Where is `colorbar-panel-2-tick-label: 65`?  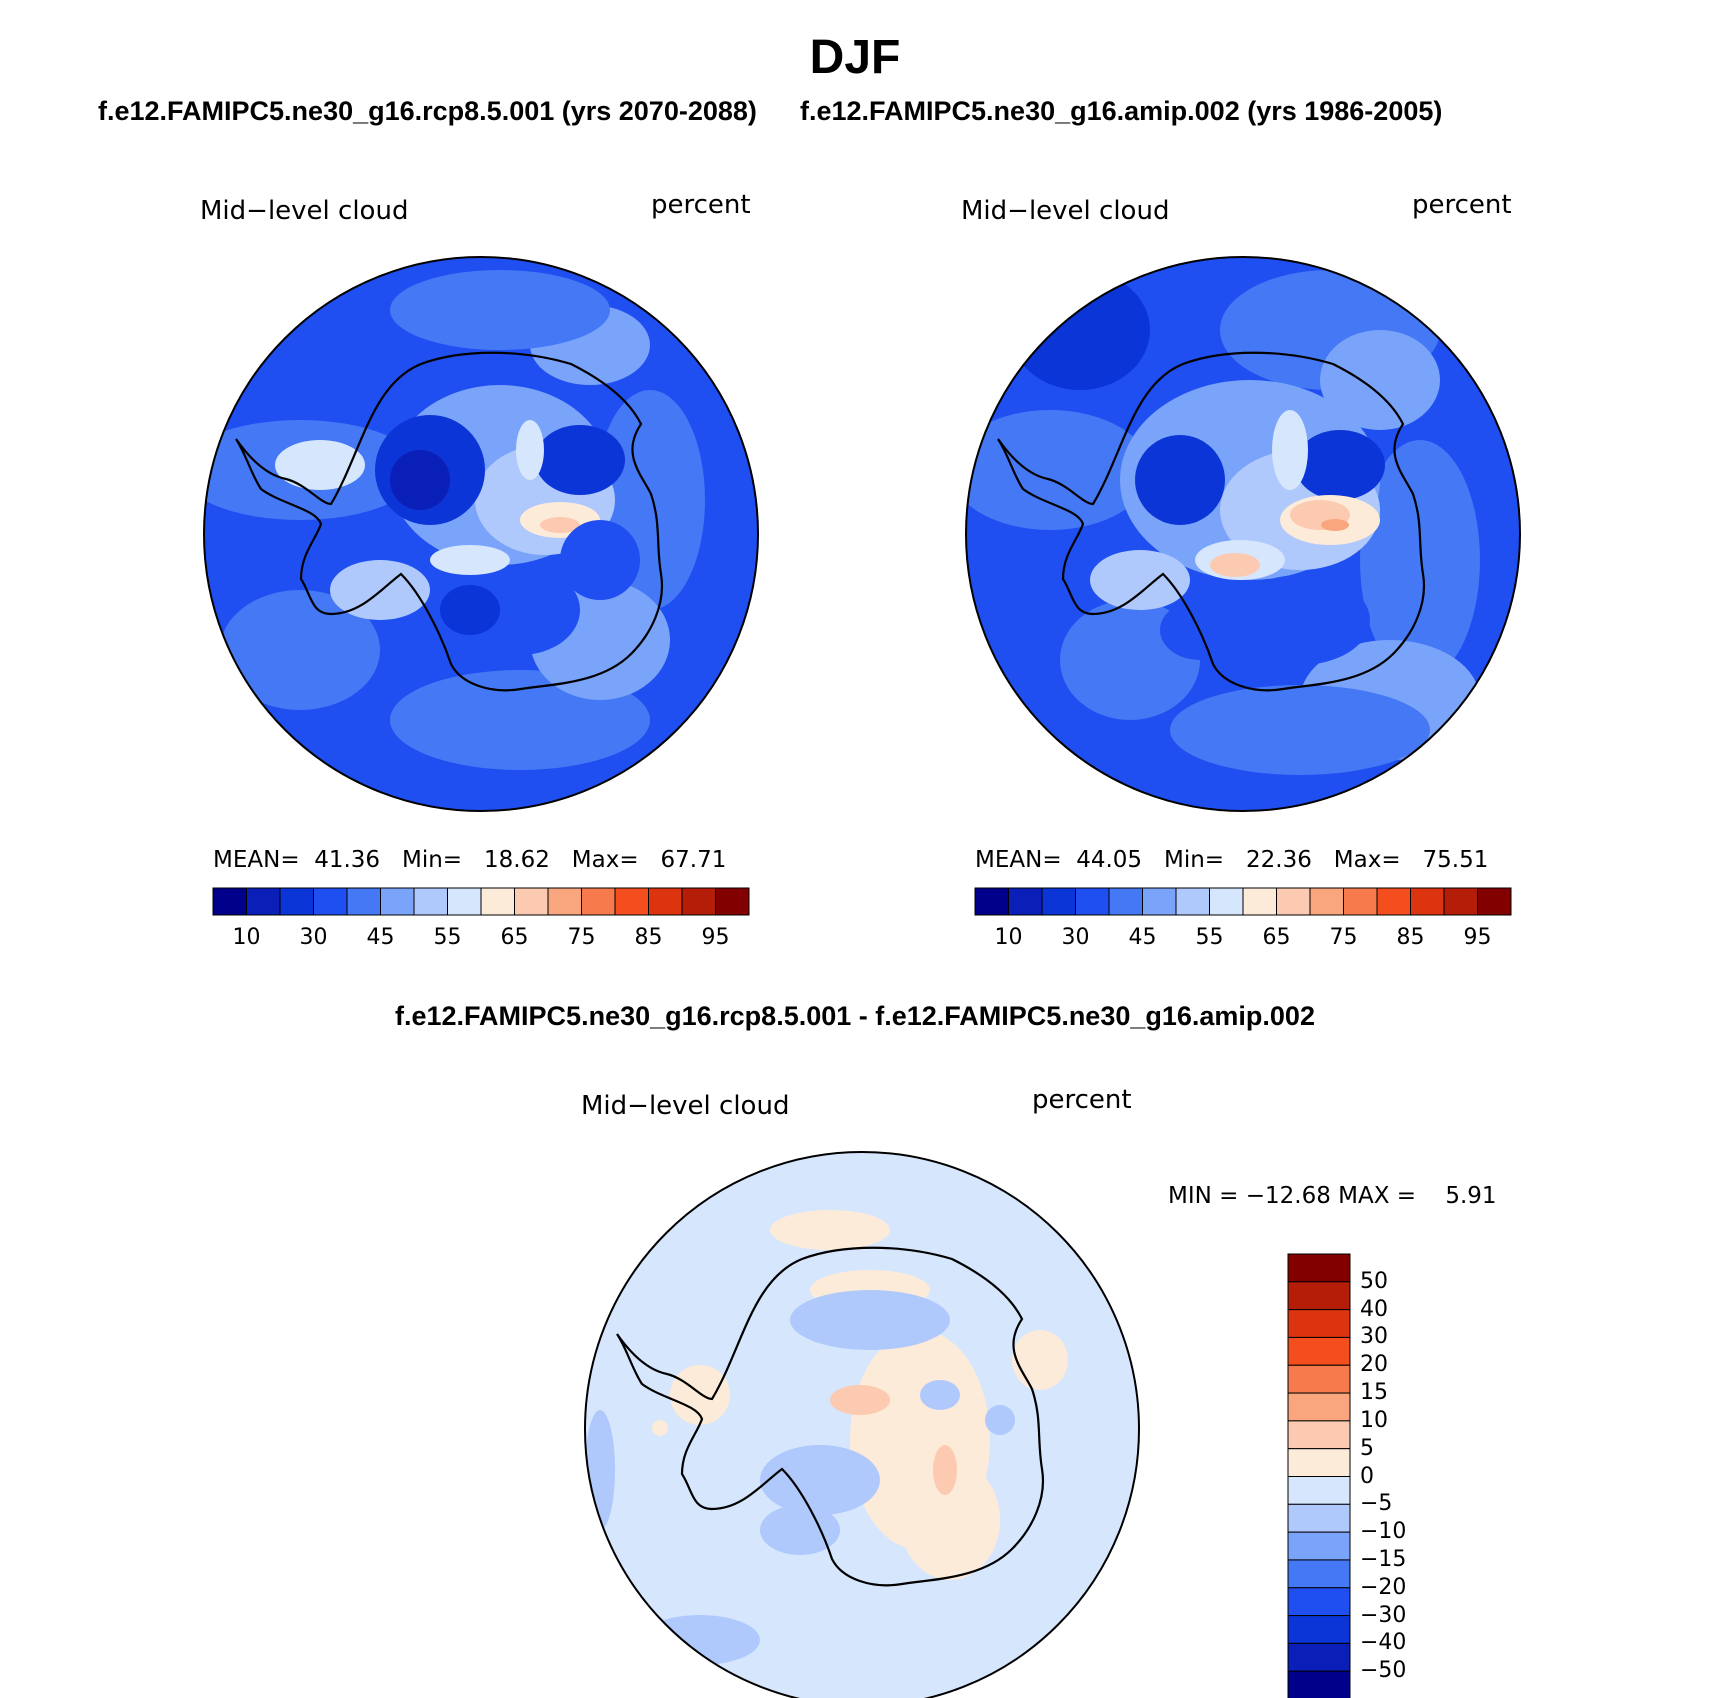
colorbar-panel-2-tick-label: 65 is located at coordinates (1276, 937).